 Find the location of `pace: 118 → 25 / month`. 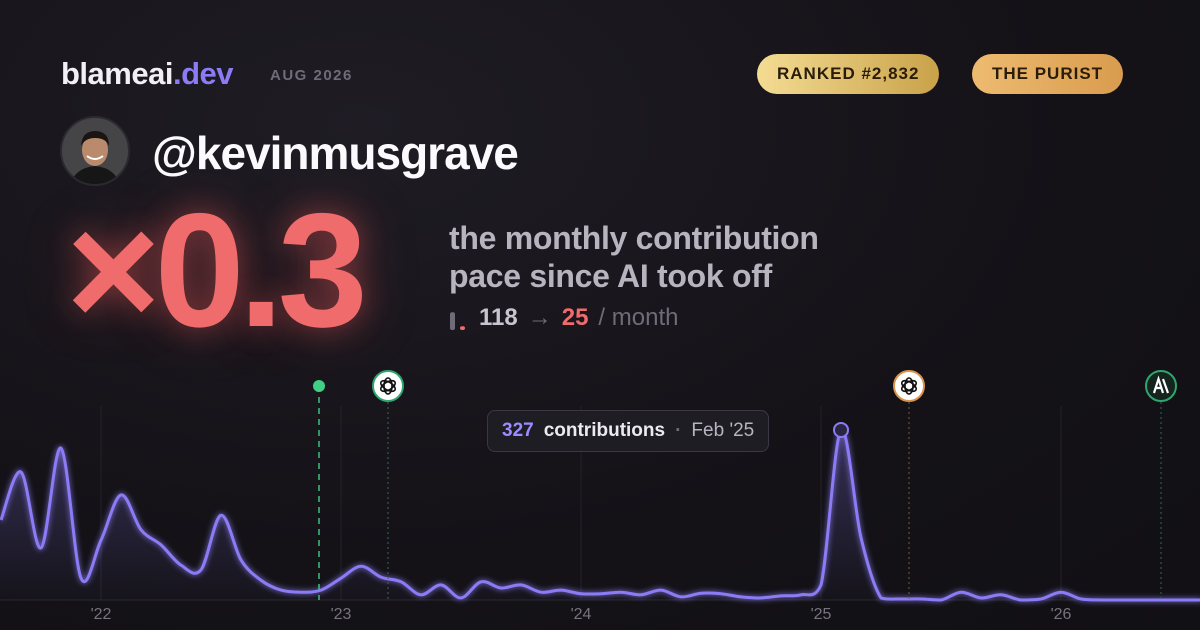

pace: 118 → 25 / month is located at coordinates (563, 318).